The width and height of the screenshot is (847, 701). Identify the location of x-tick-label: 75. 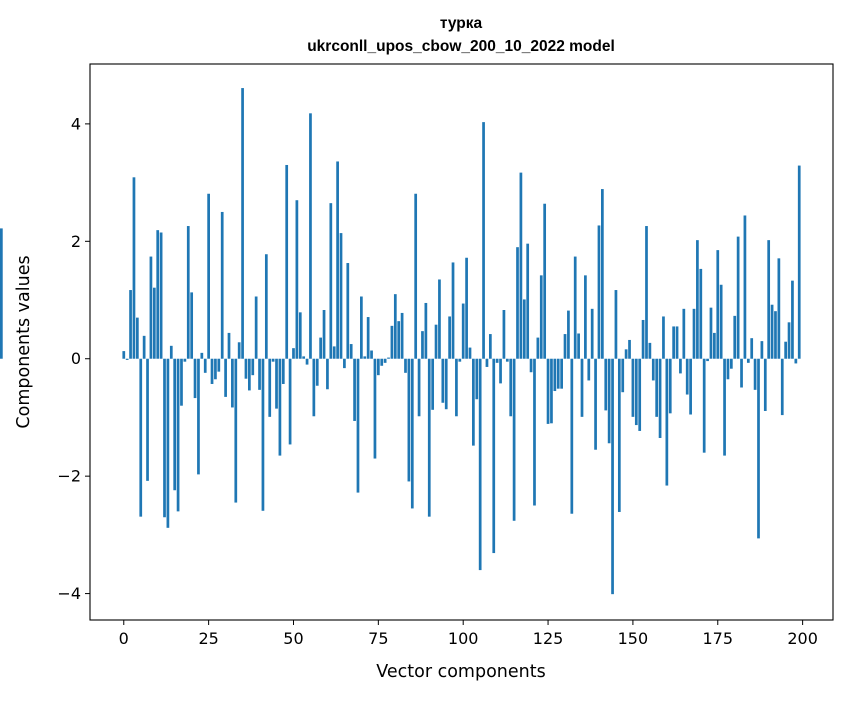
(378, 638).